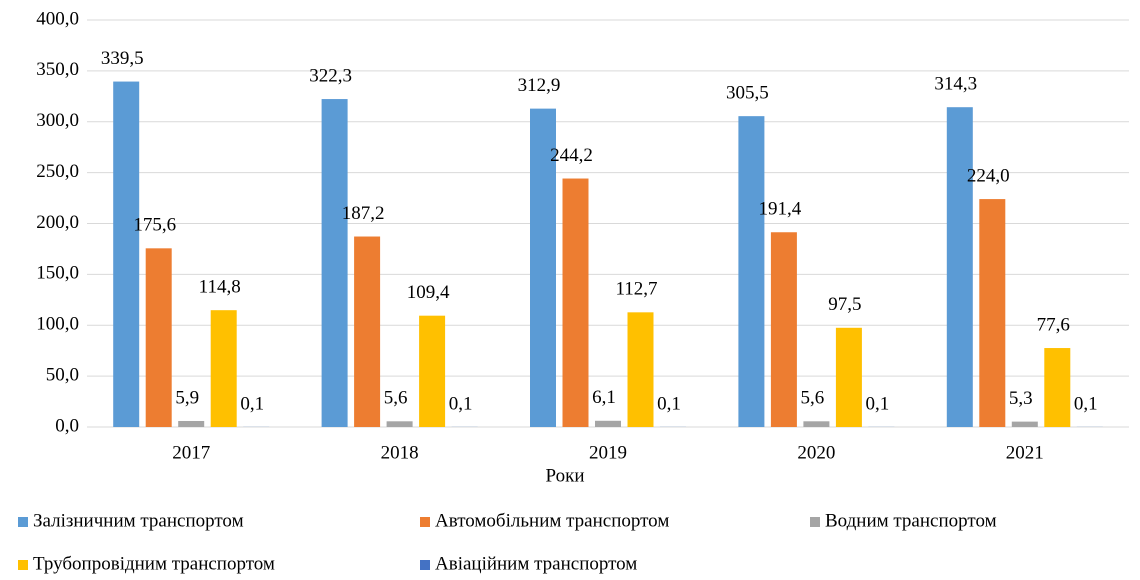 The width and height of the screenshot is (1140, 580). I want to click on data-label: 187,2, so click(363, 213).